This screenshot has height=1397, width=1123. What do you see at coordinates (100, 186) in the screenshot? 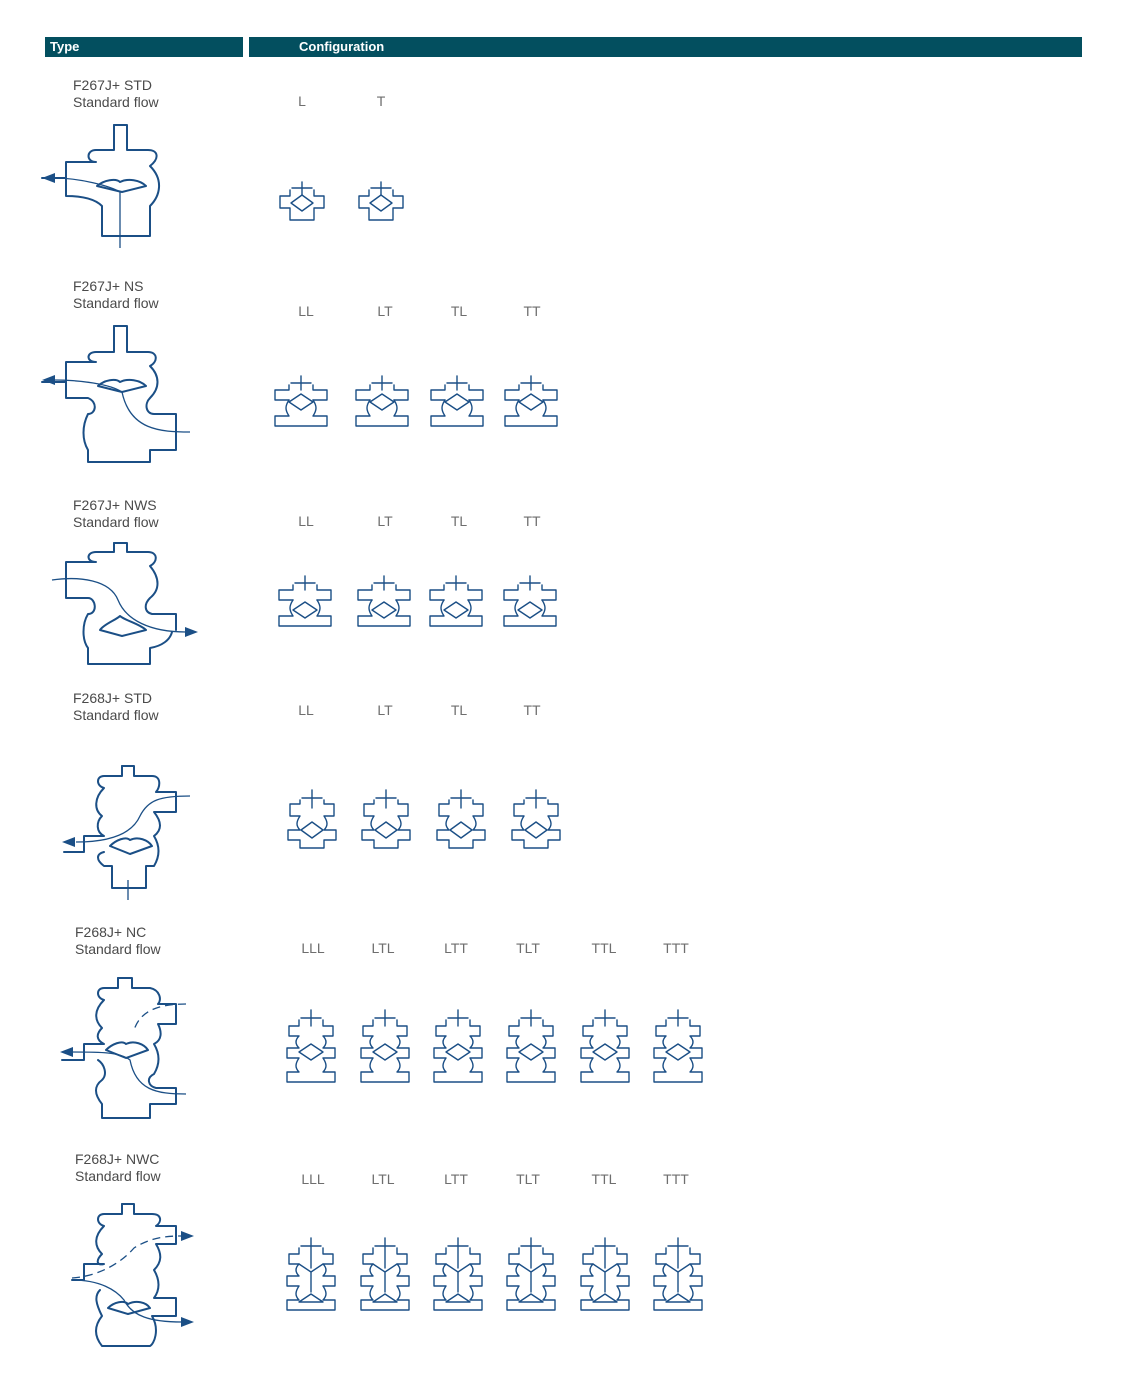
I see `valve-cross-section-f267-std` at bounding box center [100, 186].